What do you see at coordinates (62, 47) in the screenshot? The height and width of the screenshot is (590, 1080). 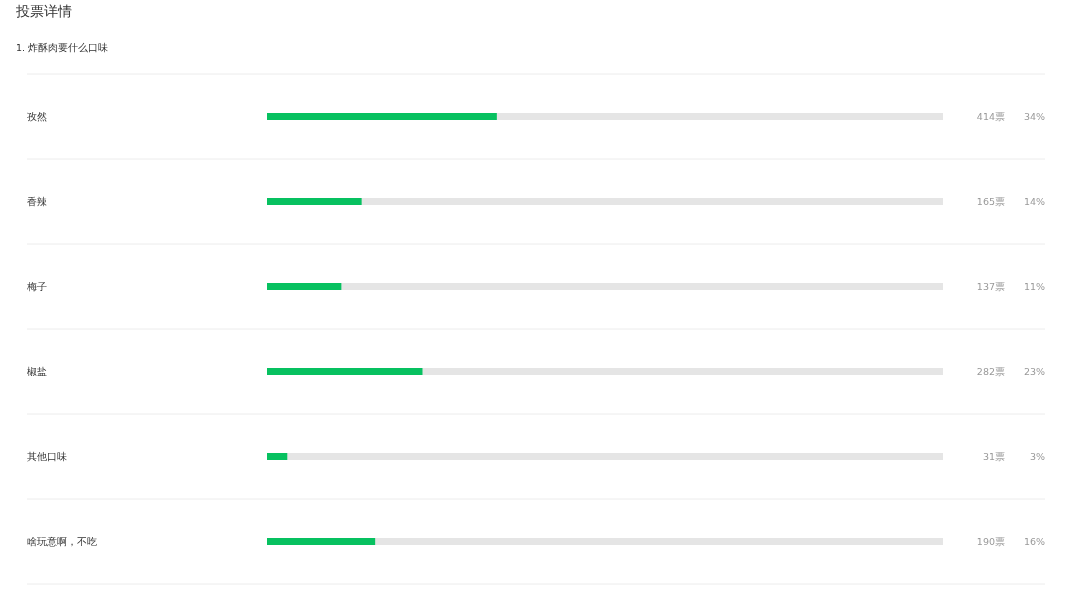 I see `text: 1. 炸酥肉要什么口味` at bounding box center [62, 47].